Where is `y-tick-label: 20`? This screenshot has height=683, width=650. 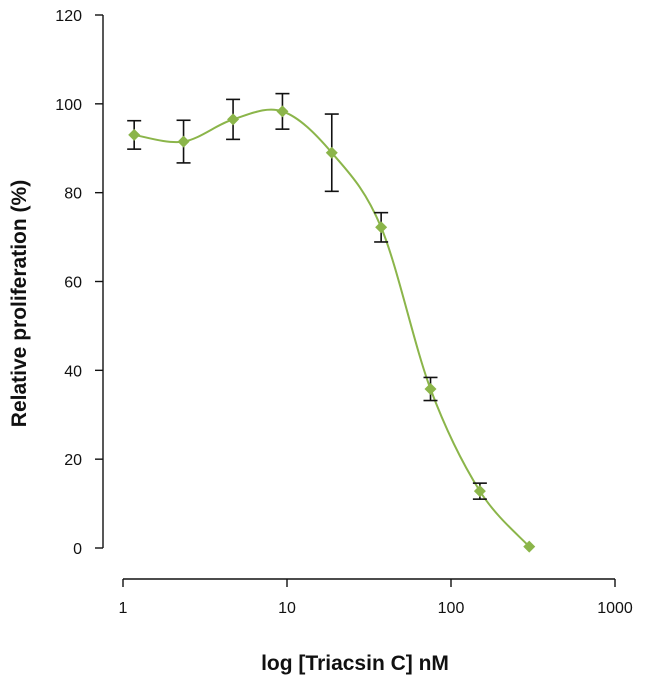
y-tick-label: 20 is located at coordinates (73, 460).